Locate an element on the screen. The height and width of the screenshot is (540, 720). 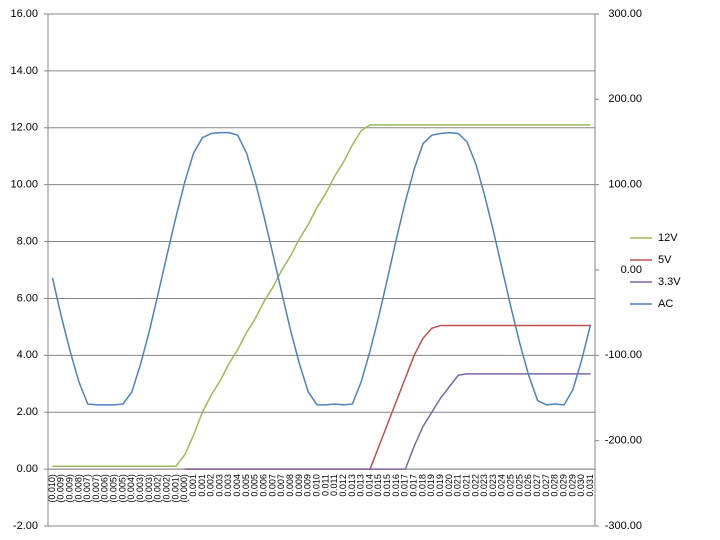
x-tick-label: (0.004) is located at coordinates (131, 488).